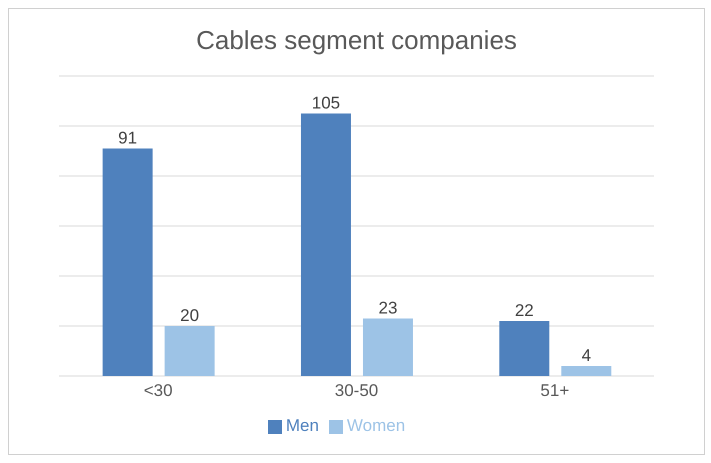  I want to click on x-tick-label: 30-50, so click(356, 390).